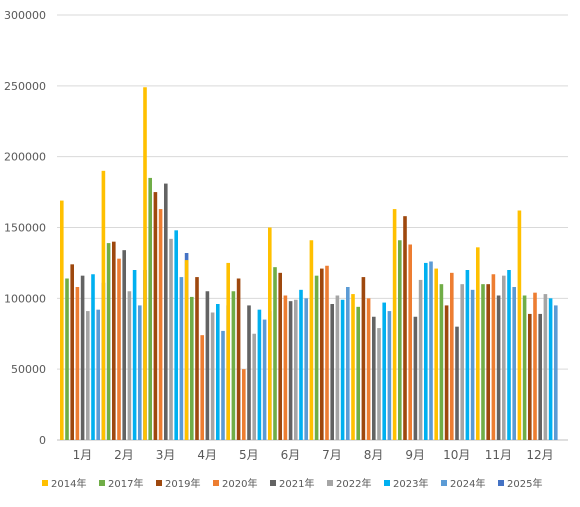  I want to click on x-tick-label: 12月, so click(539, 455).